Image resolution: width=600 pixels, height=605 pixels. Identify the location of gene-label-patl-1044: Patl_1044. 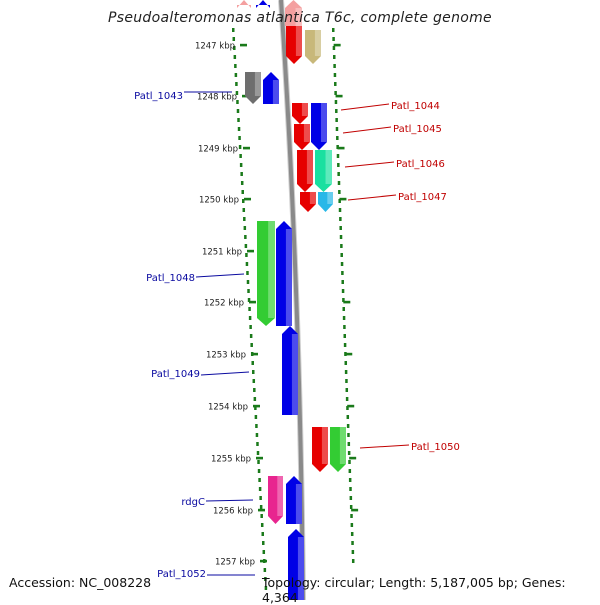
(390, 106).